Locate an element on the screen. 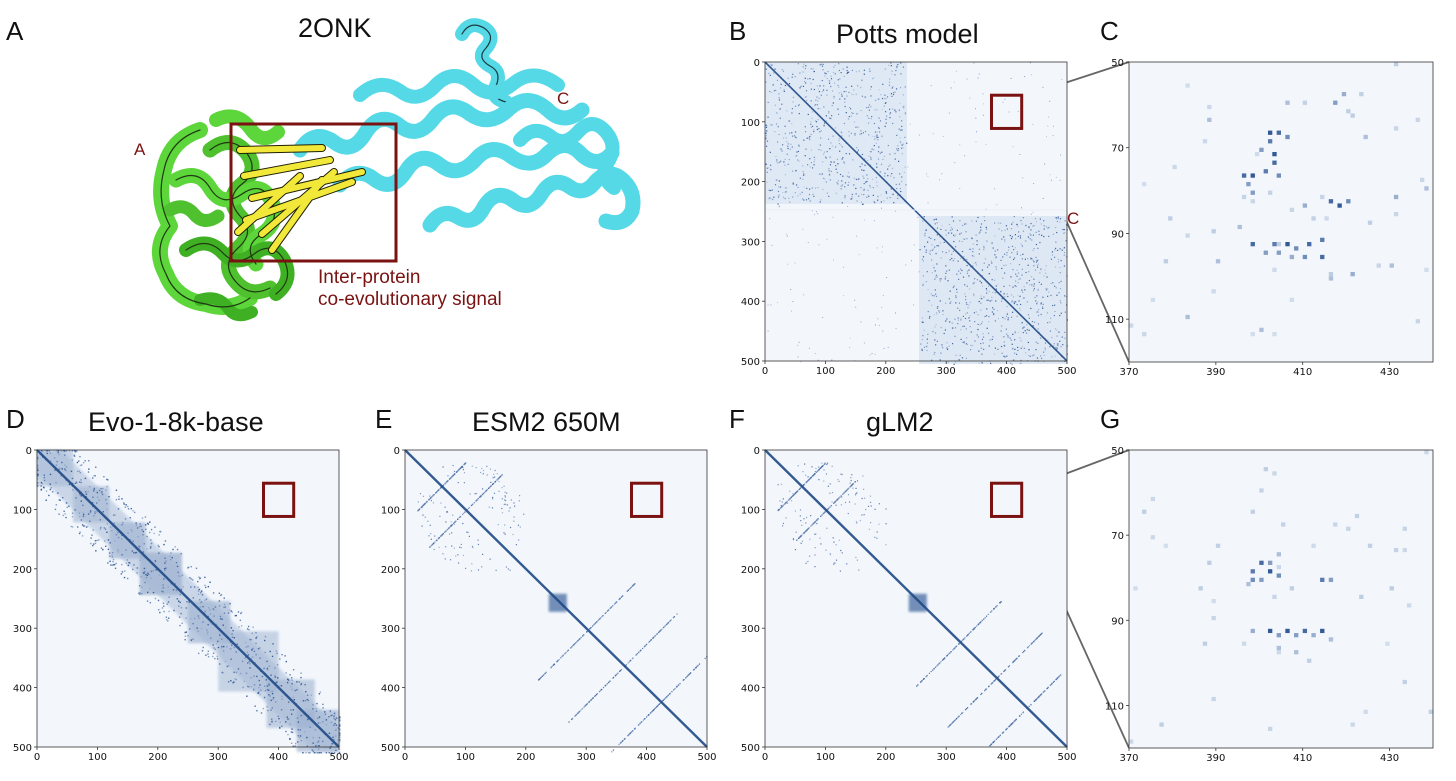 The height and width of the screenshot is (781, 1456). x-tick-label: 430 is located at coordinates (1389, 758).